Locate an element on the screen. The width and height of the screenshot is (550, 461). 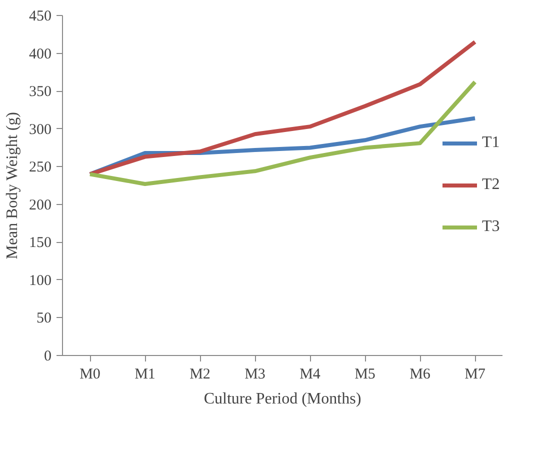
y-tick-label: 400 is located at coordinates (40, 54).